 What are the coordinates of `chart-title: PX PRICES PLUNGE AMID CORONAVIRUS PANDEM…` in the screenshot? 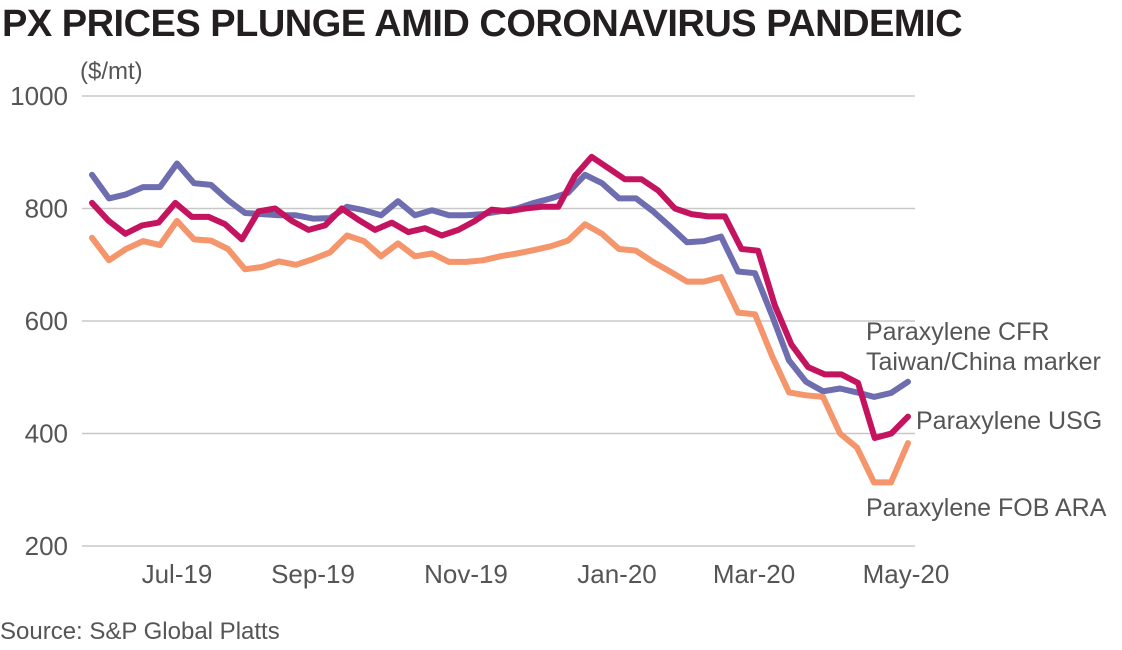 It's located at (482, 24).